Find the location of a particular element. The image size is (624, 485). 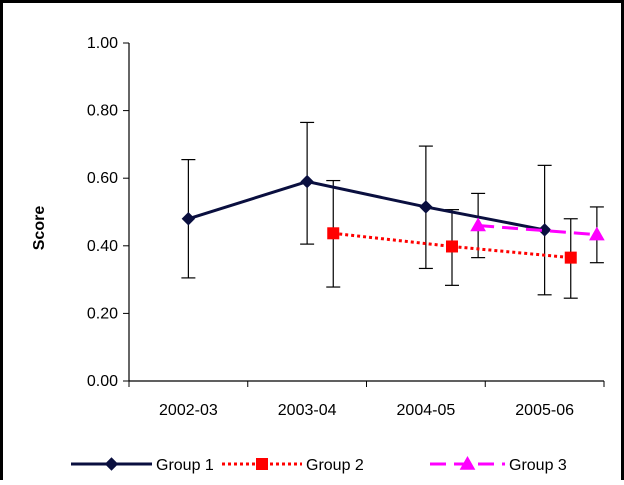

legend-label: Group 1 is located at coordinates (185, 465).